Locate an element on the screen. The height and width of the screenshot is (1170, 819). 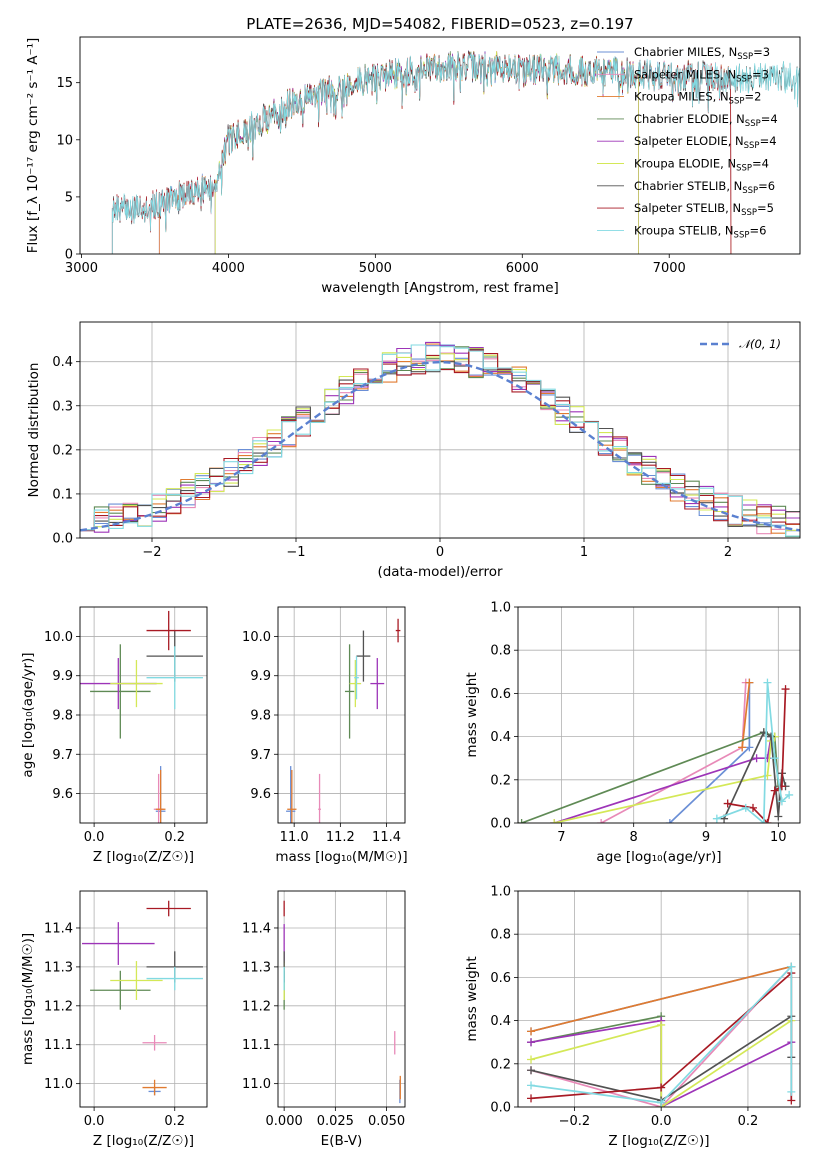
y-axis-label: age [log₁₀(age/yr)] is located at coordinates (28, 714).